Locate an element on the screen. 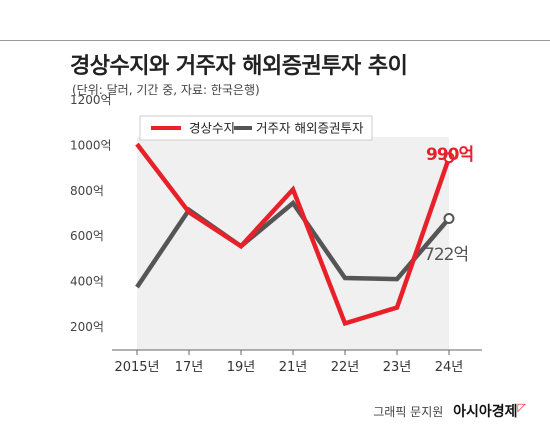 This screenshot has height=440, width=550. end-label-overseas-securities: 722억 is located at coordinates (446, 255).